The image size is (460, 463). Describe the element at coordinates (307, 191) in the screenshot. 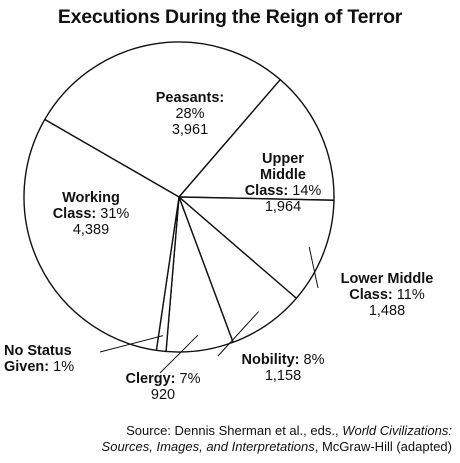

I see `label-upper-middle-percent: 14%` at that location.